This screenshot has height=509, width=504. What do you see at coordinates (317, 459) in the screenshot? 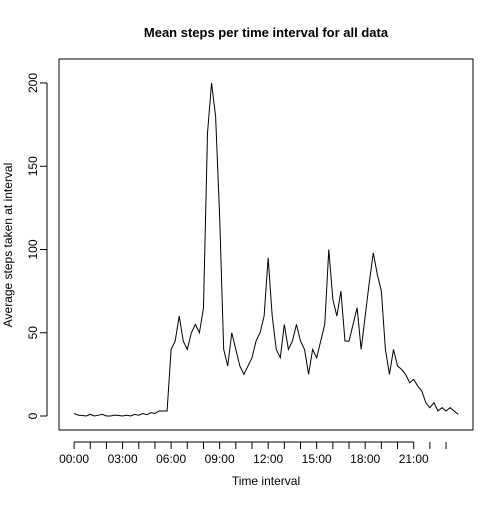
I see `x-tick-label: 15:00` at bounding box center [317, 459].